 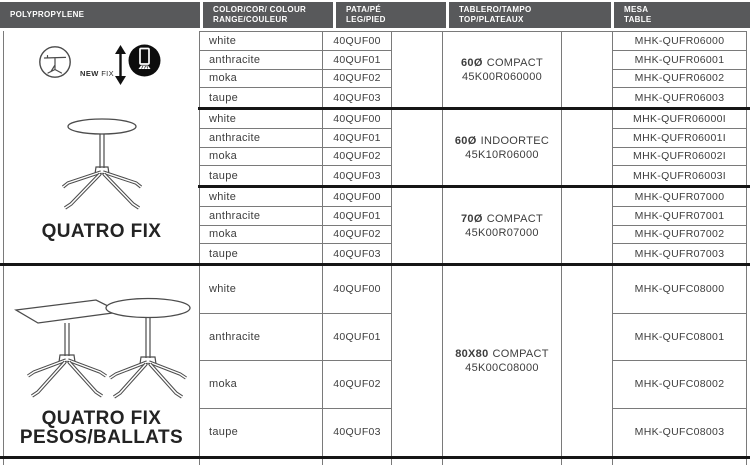 I want to click on table-code: MHK-QUFR06003, so click(x=679, y=97).